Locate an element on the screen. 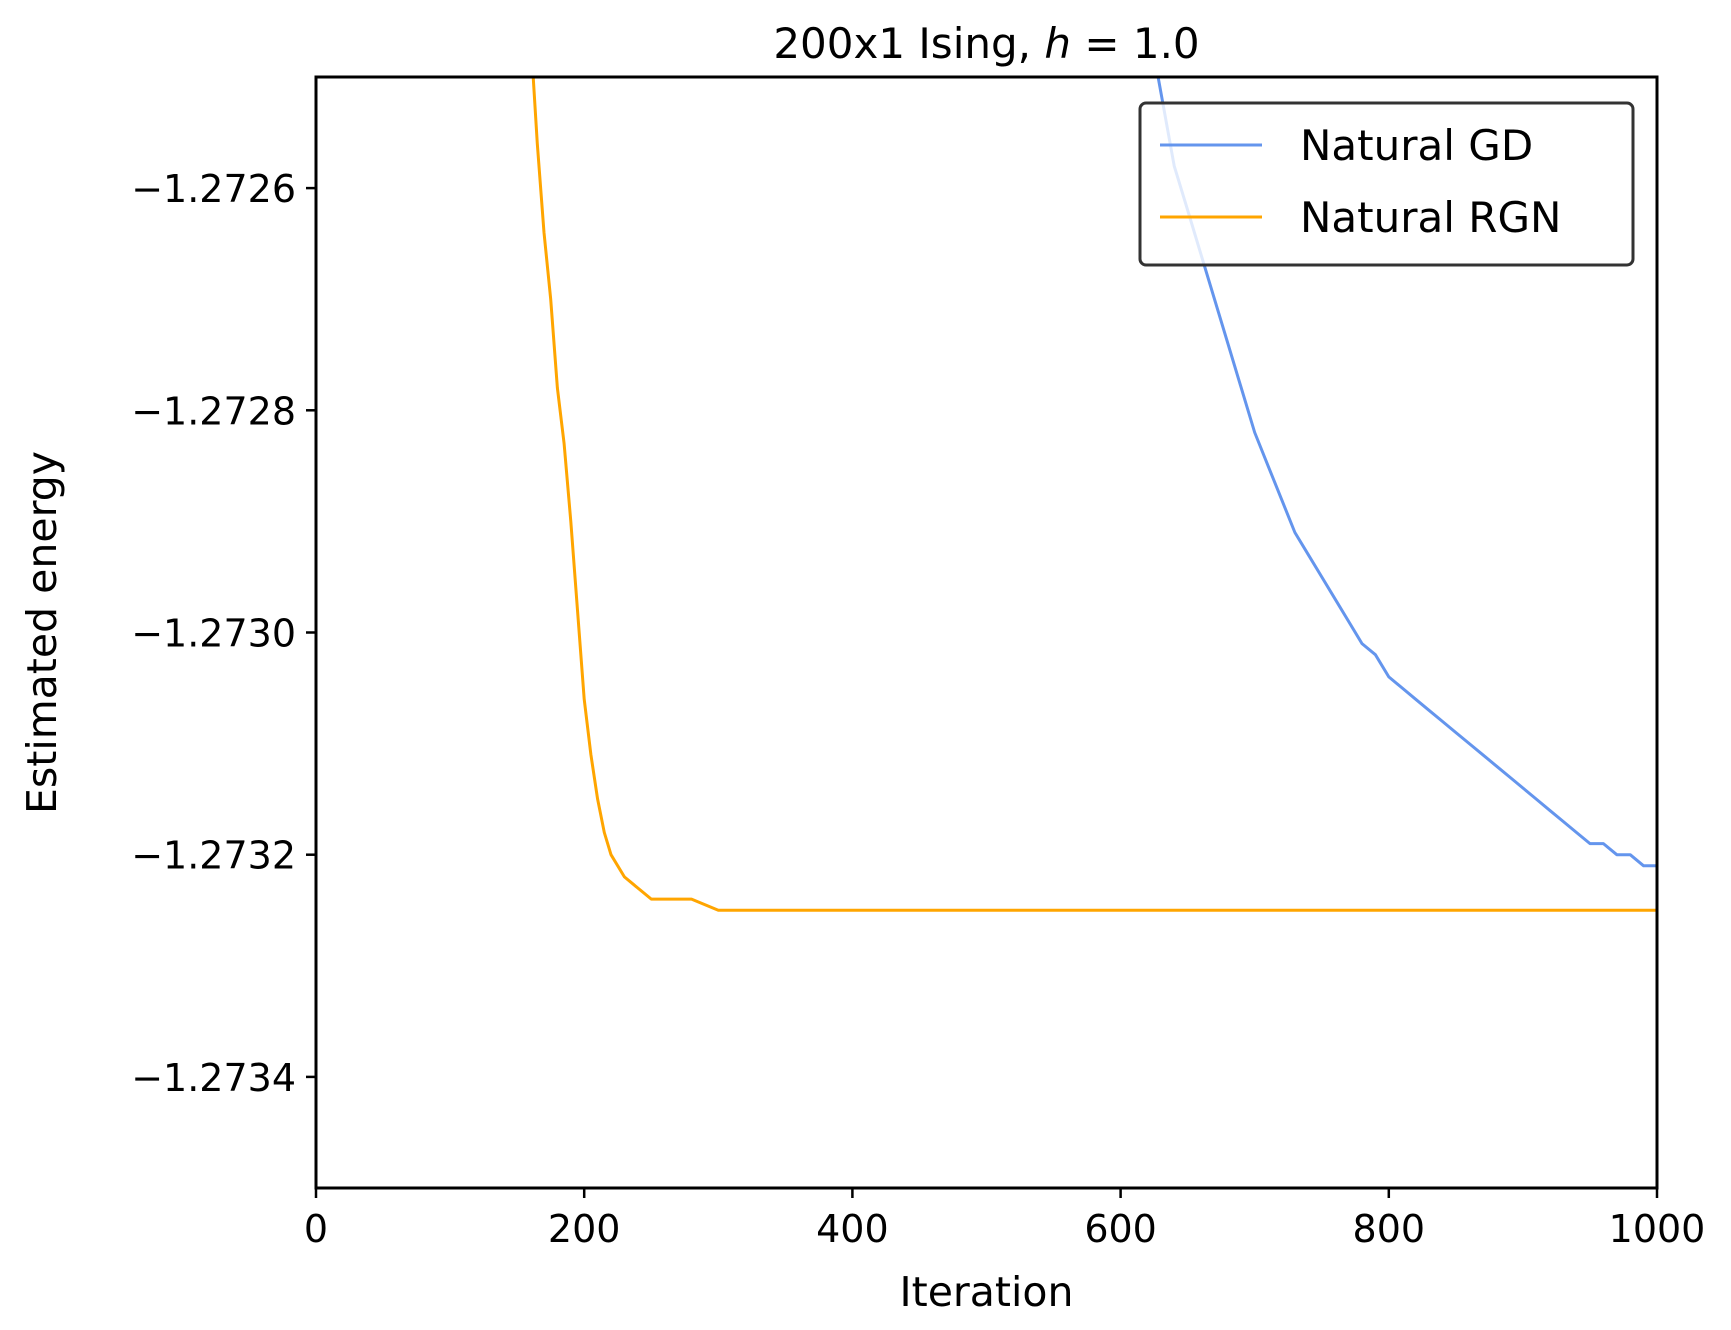 This screenshot has height=1330, width=1731. y-tick-label: −1.2728 is located at coordinates (213, 411).